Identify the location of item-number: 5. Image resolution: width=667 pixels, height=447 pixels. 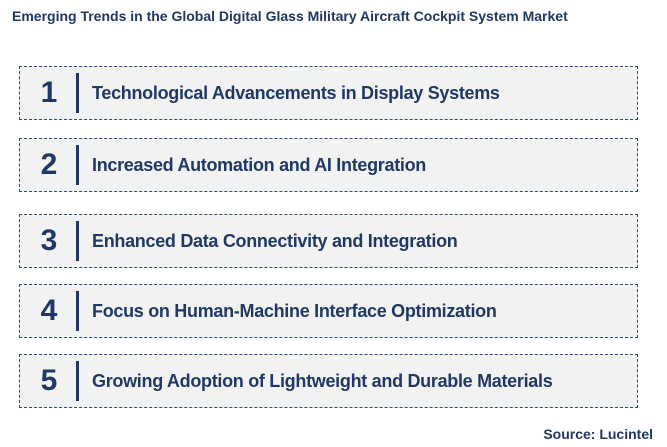
(49, 380).